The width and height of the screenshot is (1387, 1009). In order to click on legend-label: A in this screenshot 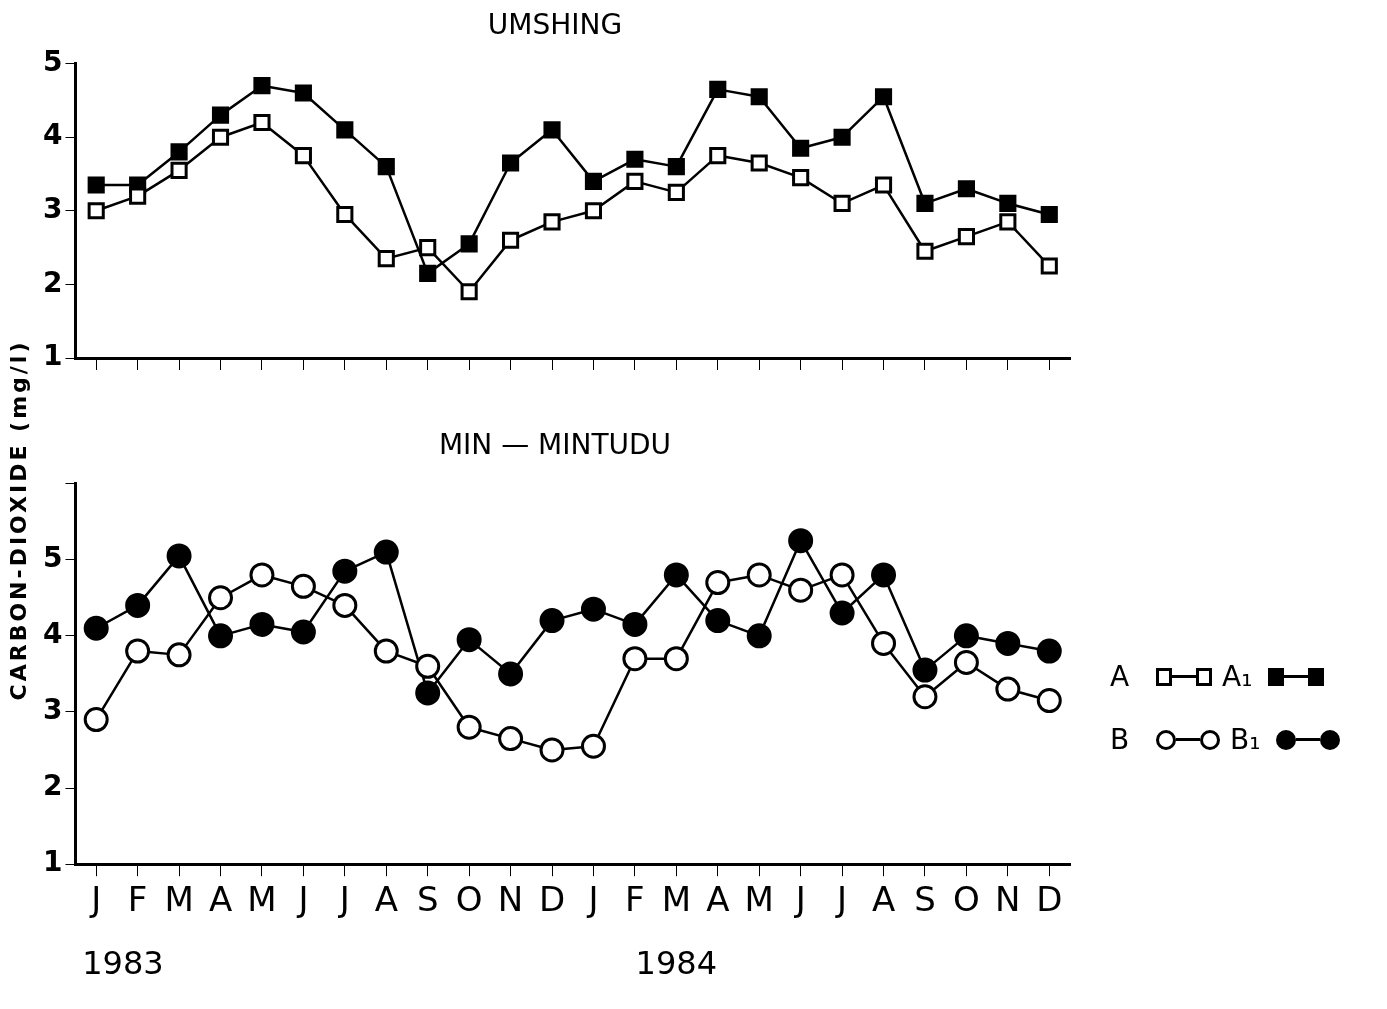, I will do `click(1120, 676)`.